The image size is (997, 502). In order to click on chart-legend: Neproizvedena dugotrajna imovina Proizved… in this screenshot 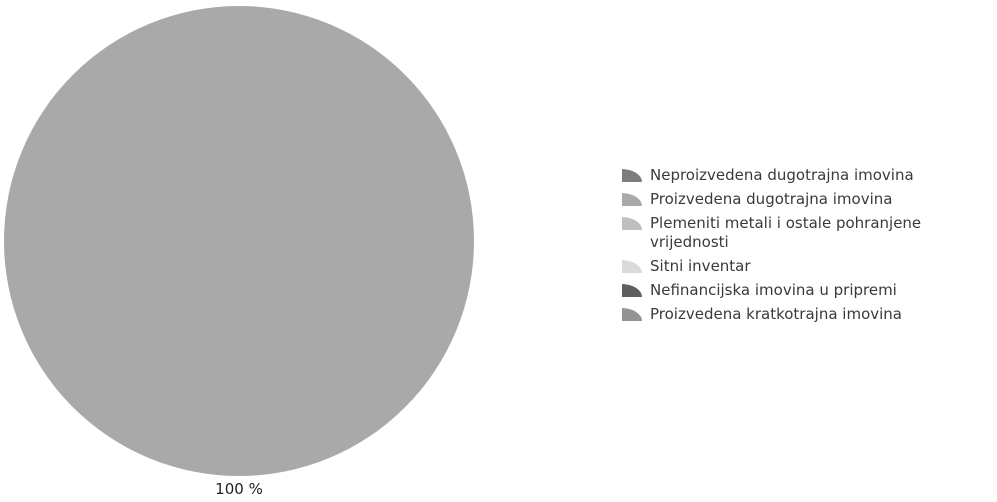, I will do `click(806, 247)`.